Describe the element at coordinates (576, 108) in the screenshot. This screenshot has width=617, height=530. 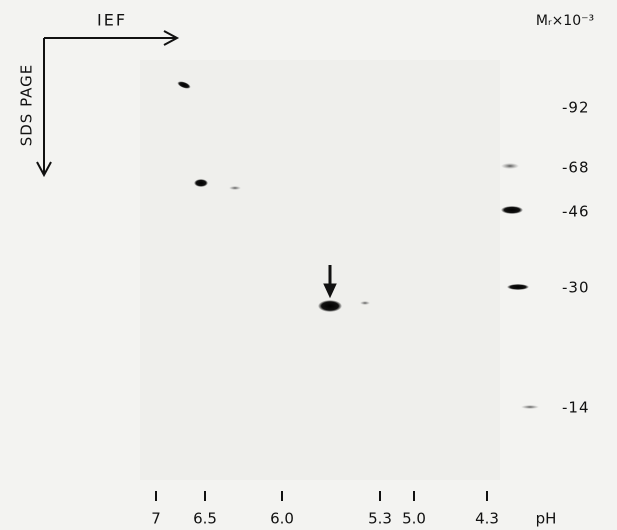
I see `mw-marker-label: -92` at that location.